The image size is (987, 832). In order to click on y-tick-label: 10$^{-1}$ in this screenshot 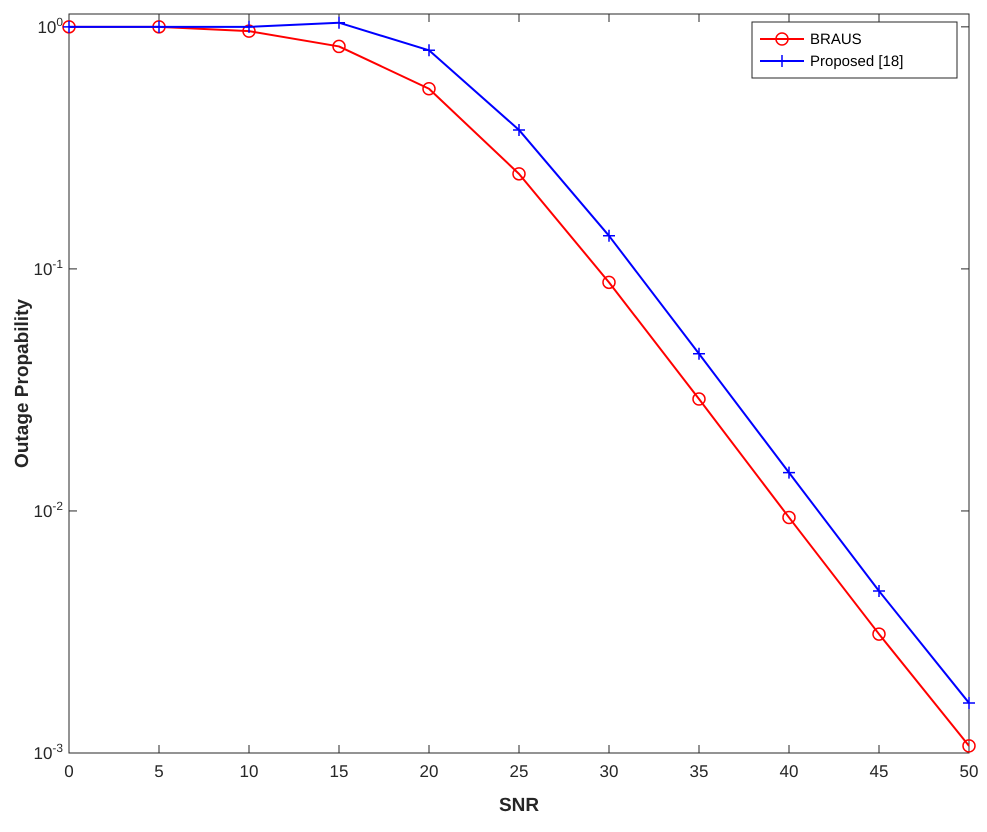, I will do `click(49, 267)`.